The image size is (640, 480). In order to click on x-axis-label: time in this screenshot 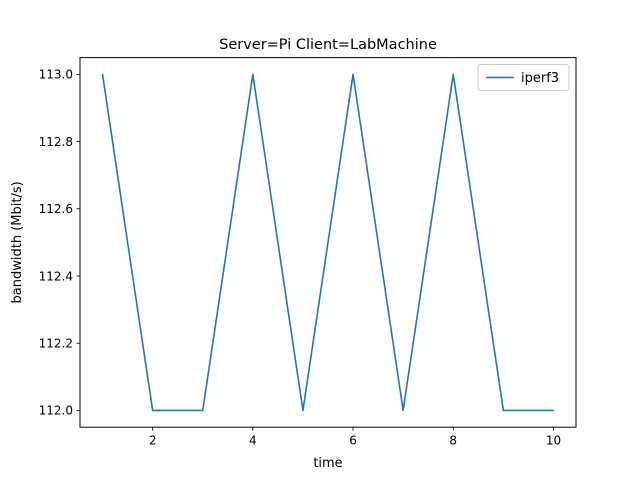, I will do `click(327, 463)`.